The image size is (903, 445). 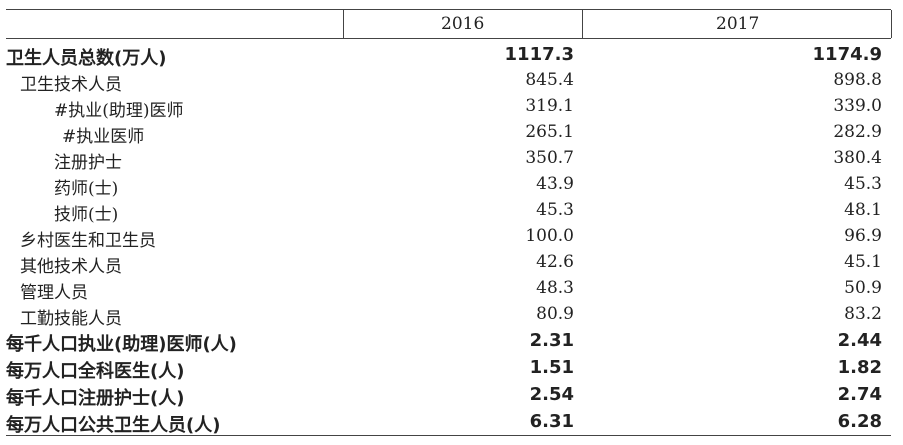 I want to click on table-row: #执业(助理)医师 319.1 339.0, so click(x=448, y=107).